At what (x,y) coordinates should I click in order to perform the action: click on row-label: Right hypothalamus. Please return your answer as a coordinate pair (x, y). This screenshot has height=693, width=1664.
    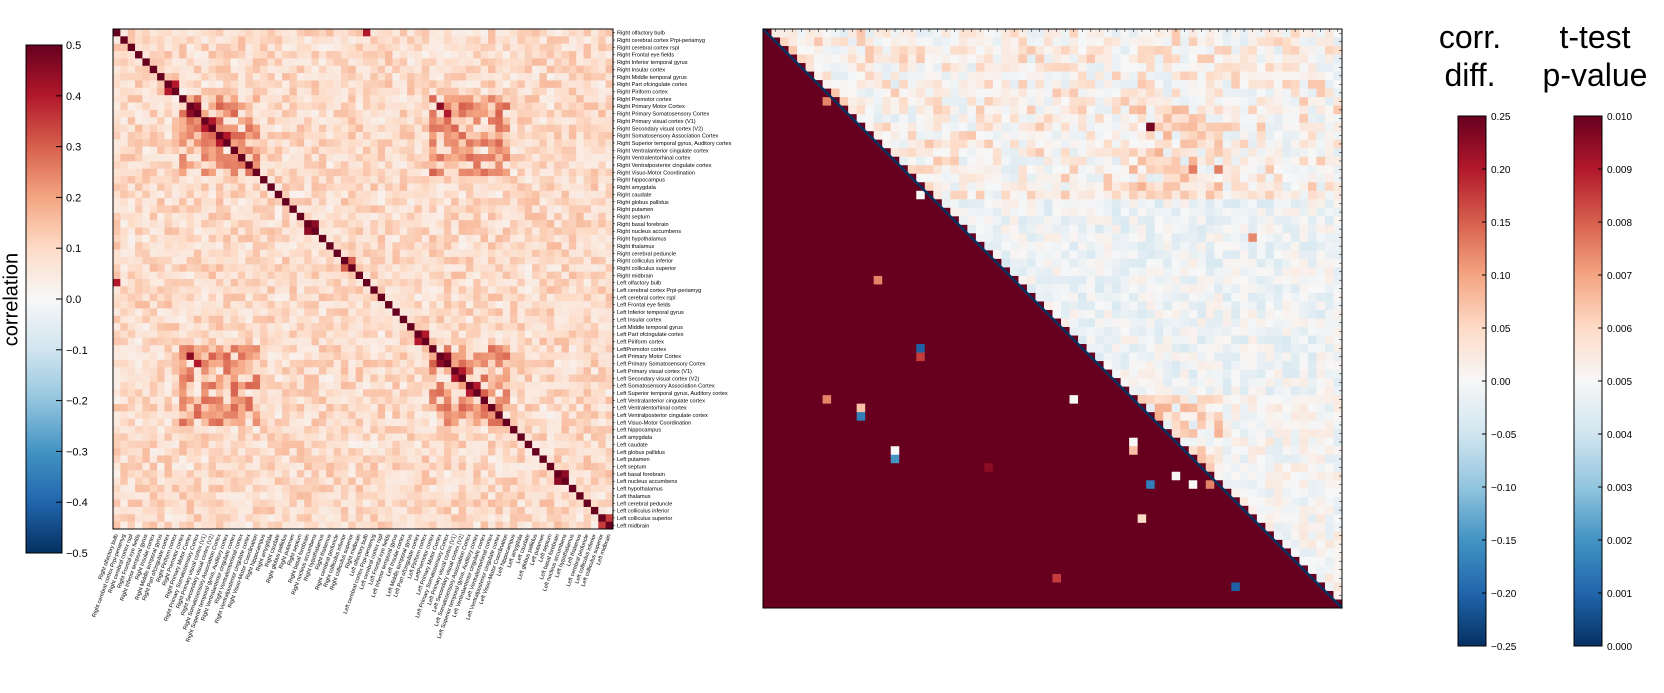
    Looking at the image, I should click on (642, 240).